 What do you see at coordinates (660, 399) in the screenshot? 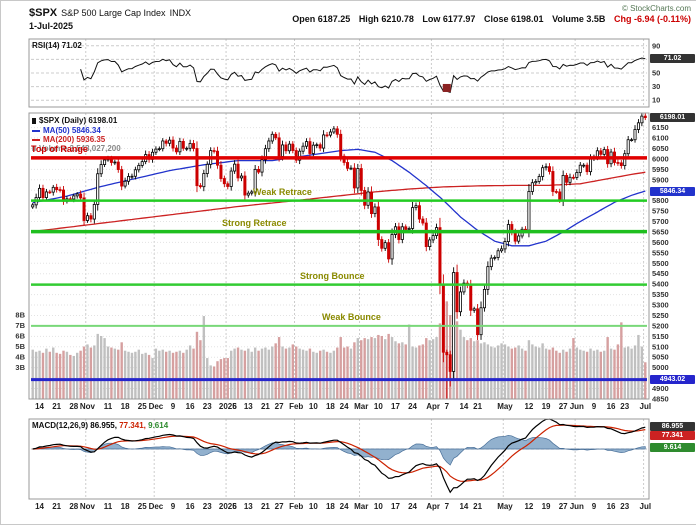
I see `svg-text: 4850` at bounding box center [660, 399].